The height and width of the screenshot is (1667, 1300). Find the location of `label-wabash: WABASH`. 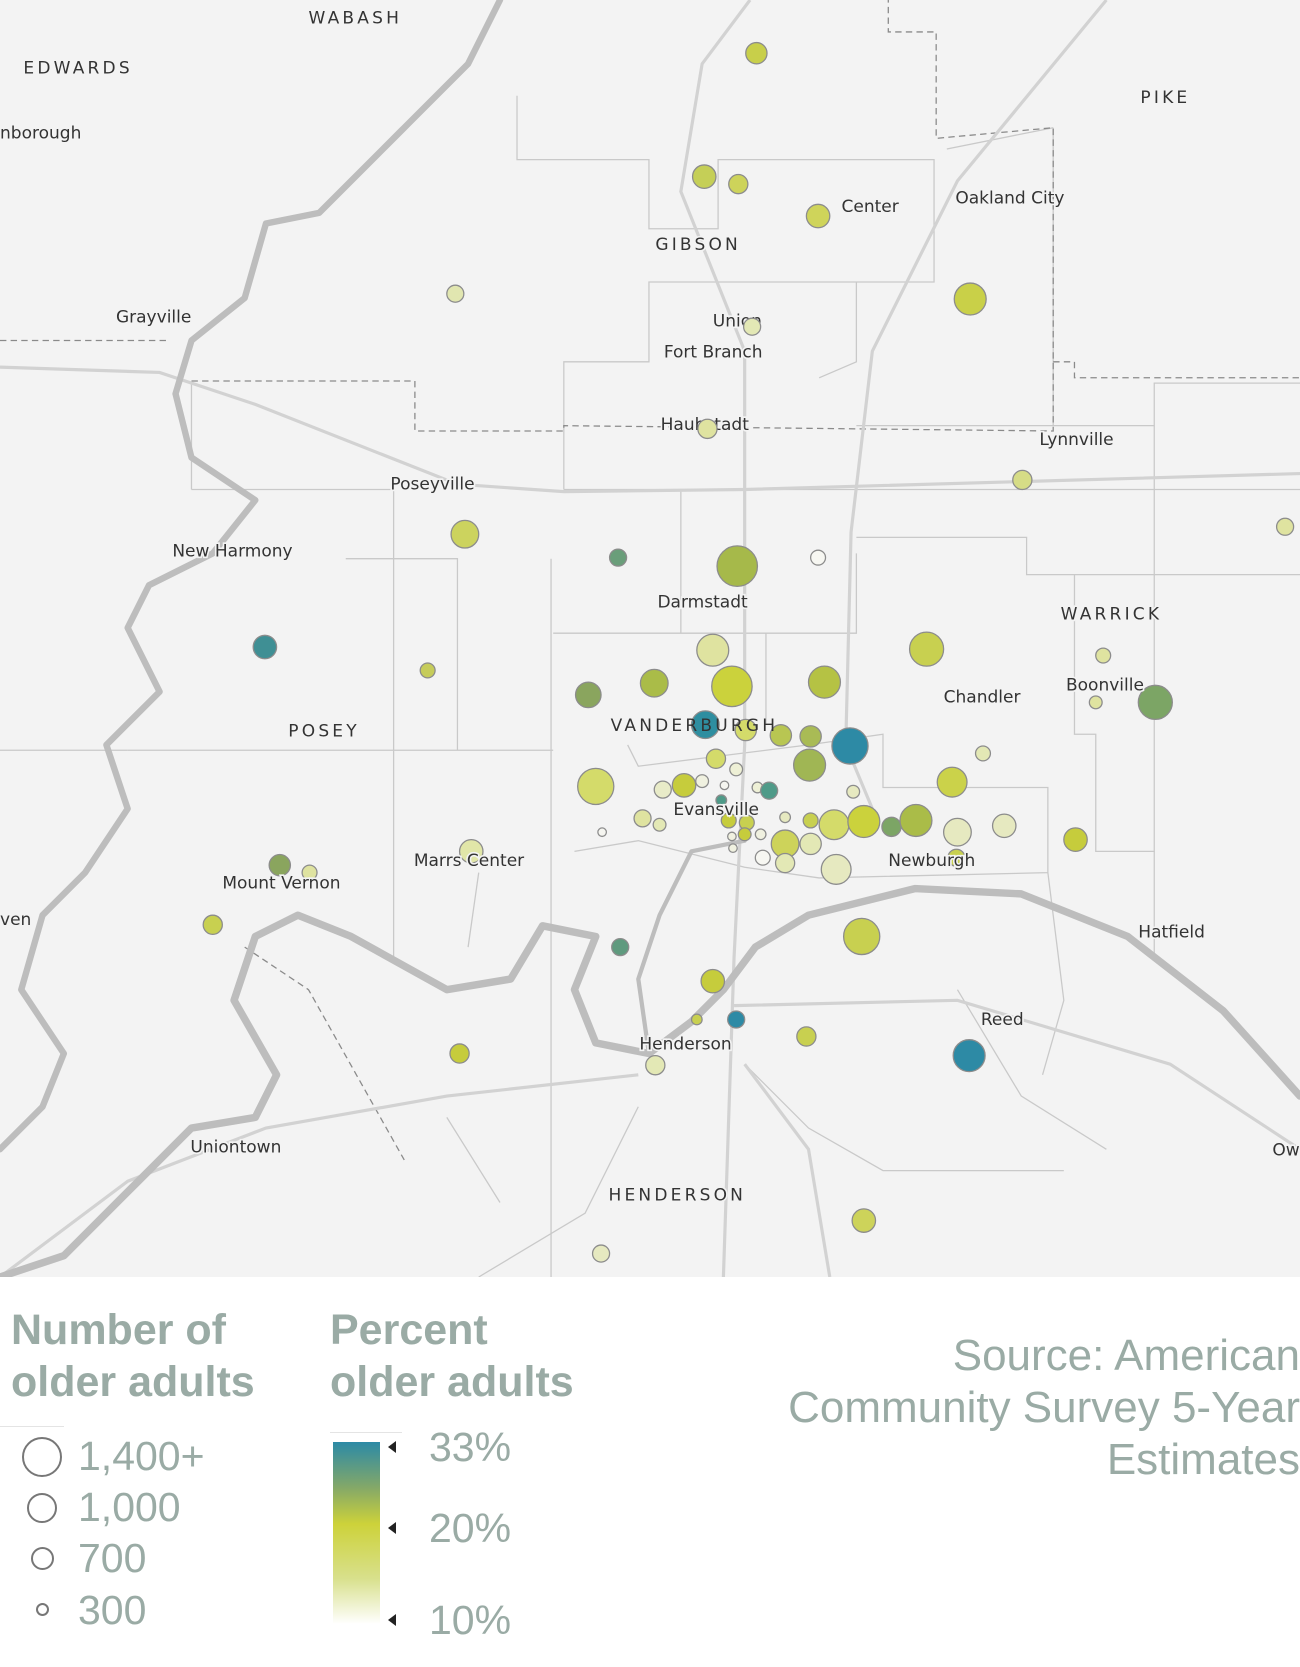

label-wabash: WABASH is located at coordinates (356, 18).